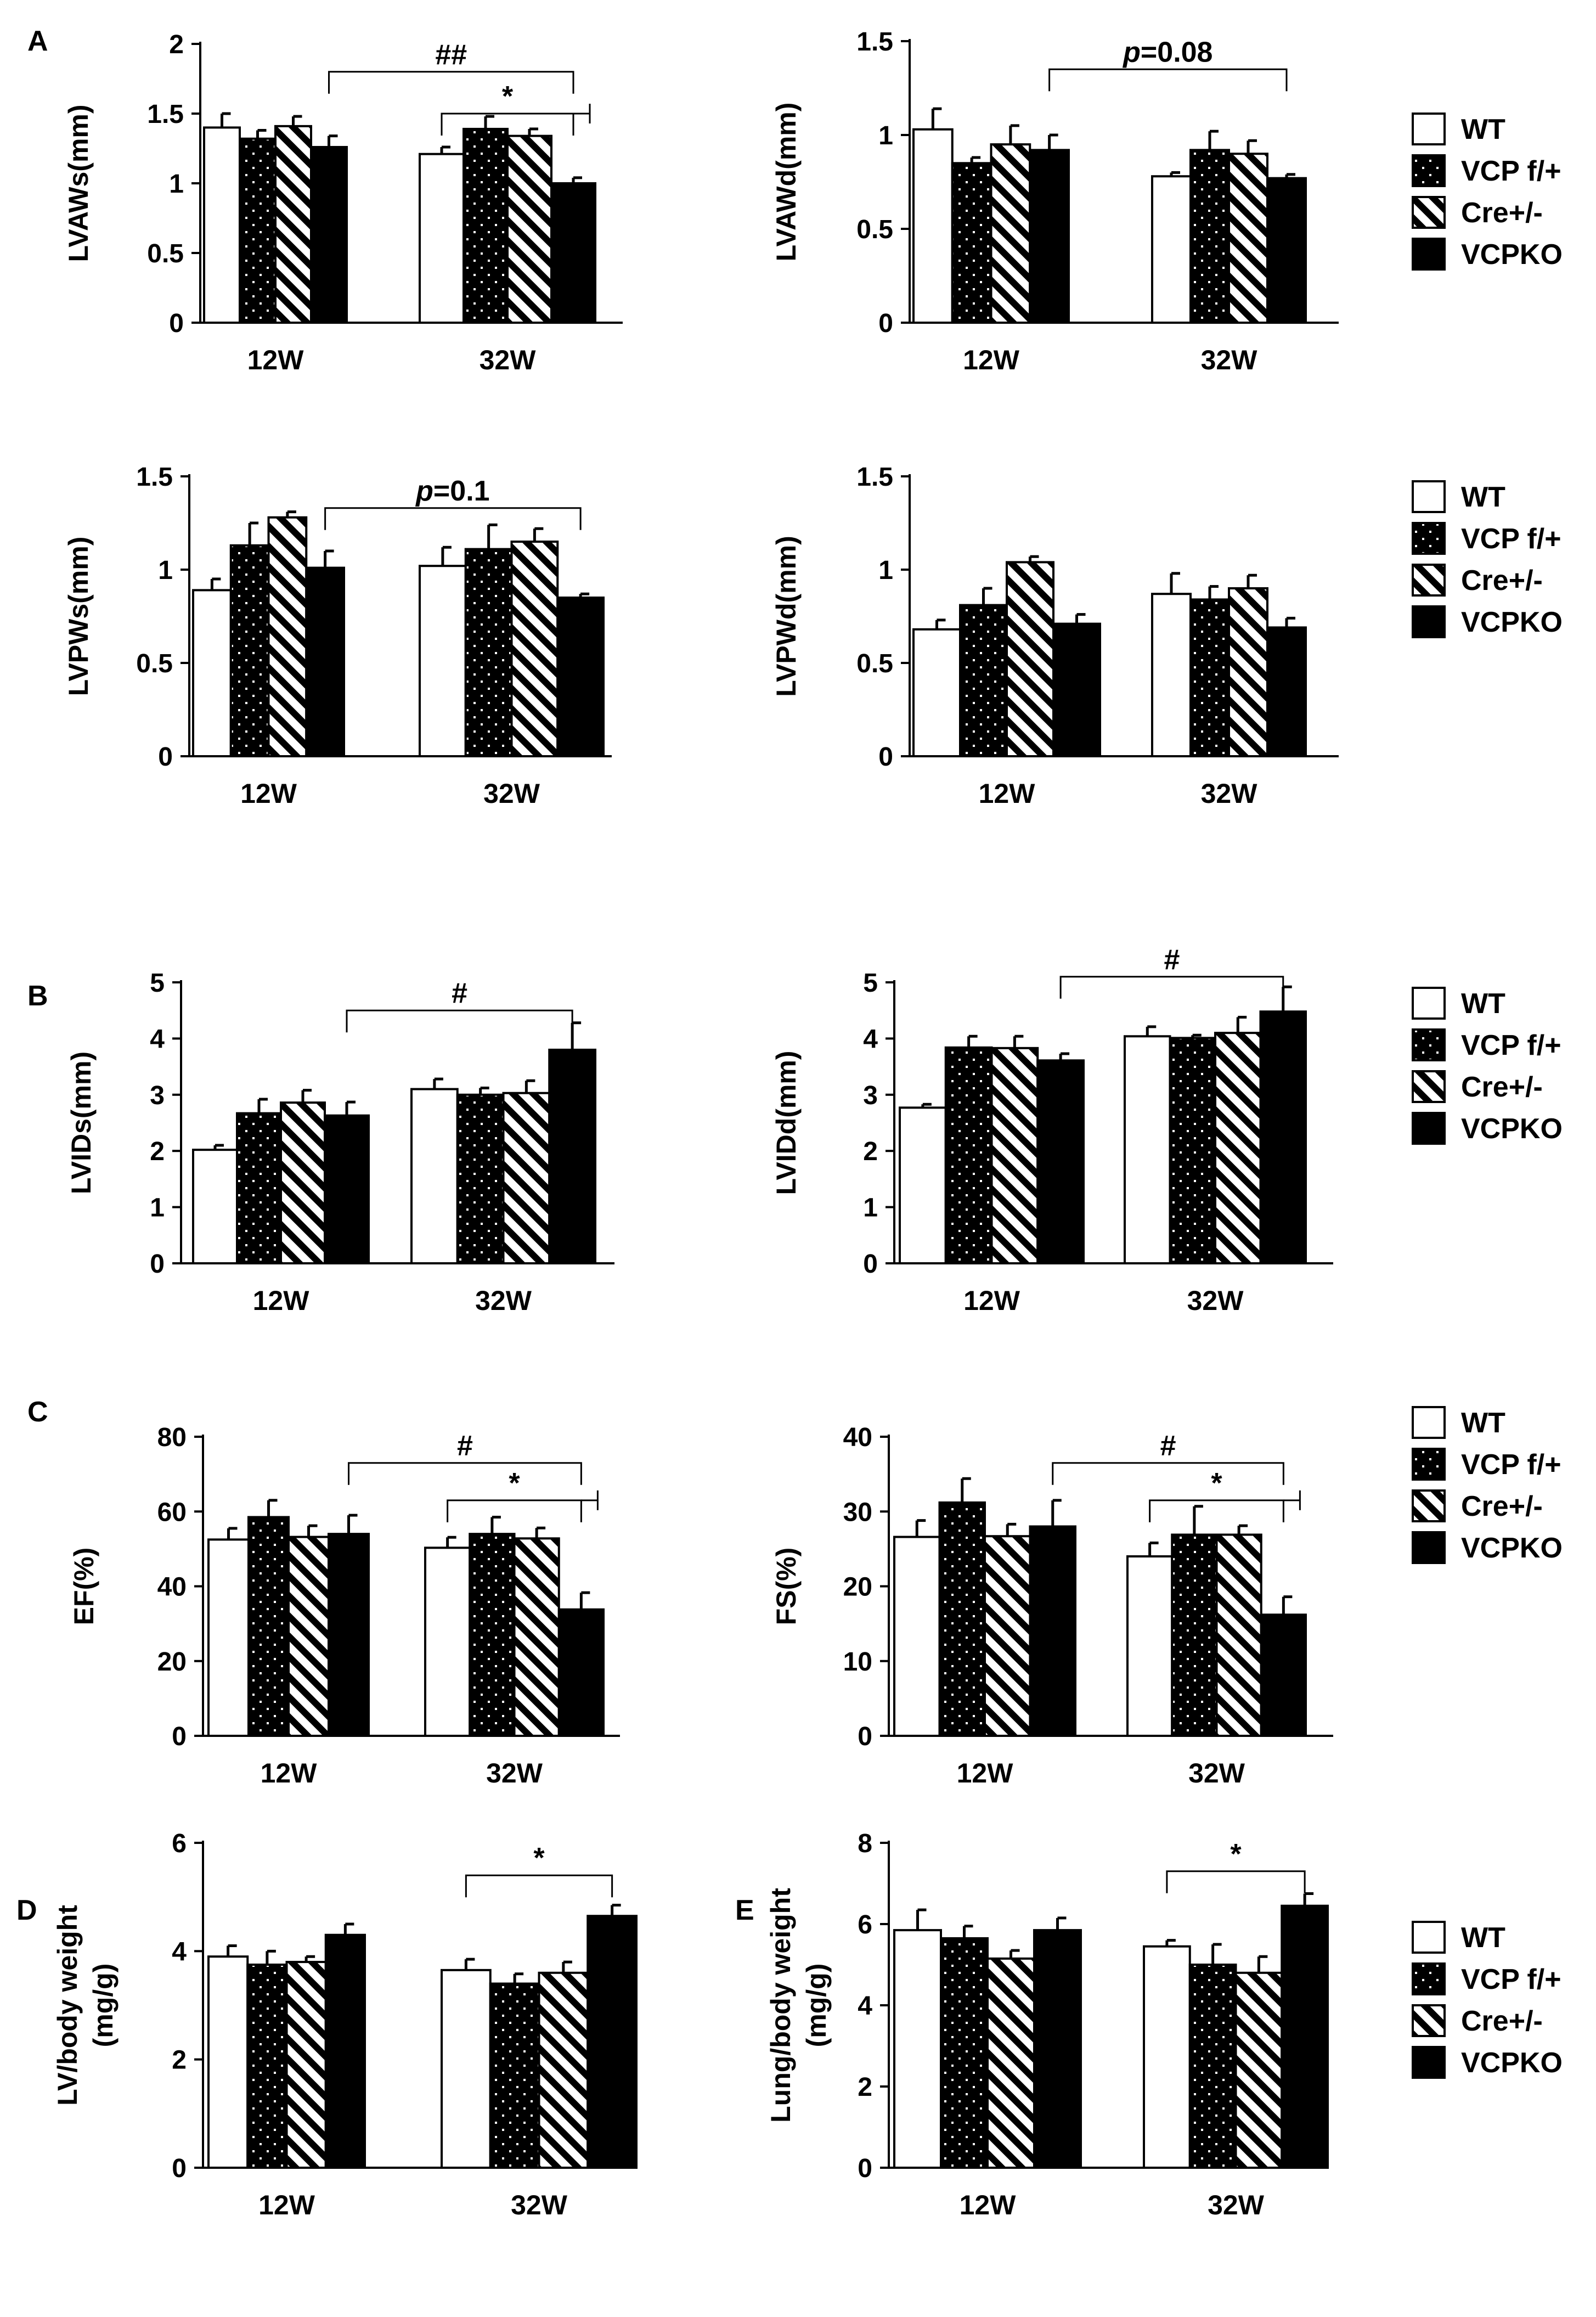 This screenshot has width=1596, height=2317. What do you see at coordinates (1429, 1547) in the screenshot?
I see `legend-swatch-vcpko` at bounding box center [1429, 1547].